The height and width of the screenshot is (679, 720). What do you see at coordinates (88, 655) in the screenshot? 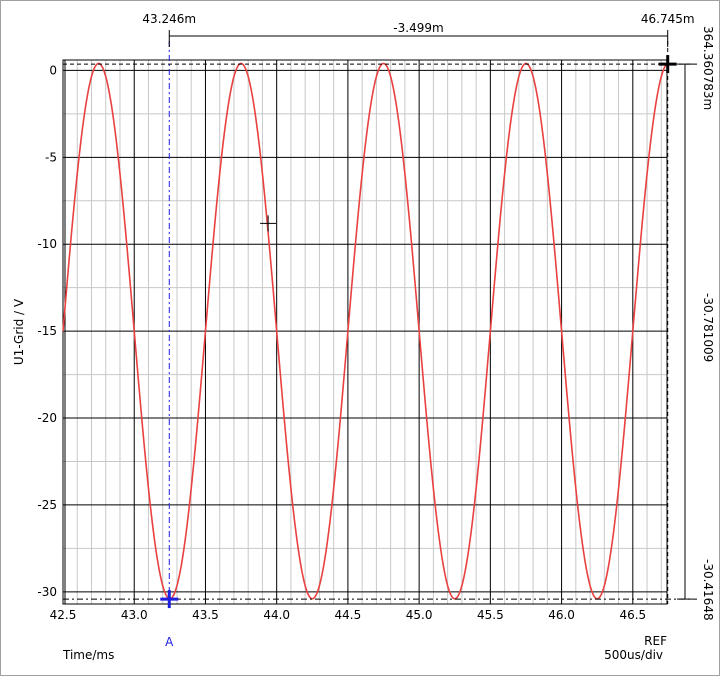
I see `x-axis-label: Time/ms` at bounding box center [88, 655].